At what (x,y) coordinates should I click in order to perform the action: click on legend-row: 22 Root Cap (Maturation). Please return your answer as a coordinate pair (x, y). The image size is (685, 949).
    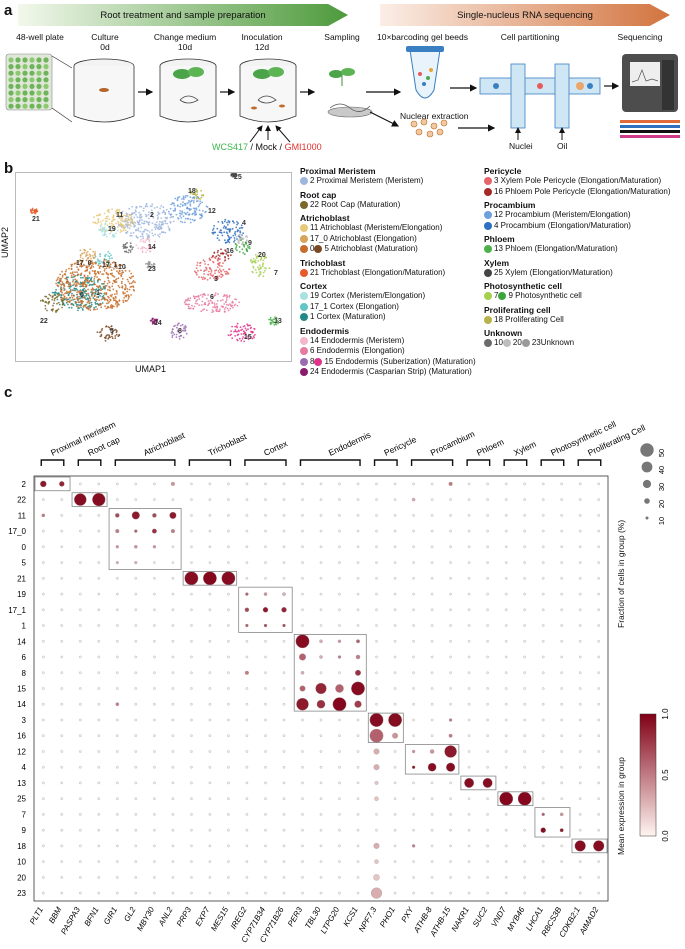
    Looking at the image, I should click on (388, 205).